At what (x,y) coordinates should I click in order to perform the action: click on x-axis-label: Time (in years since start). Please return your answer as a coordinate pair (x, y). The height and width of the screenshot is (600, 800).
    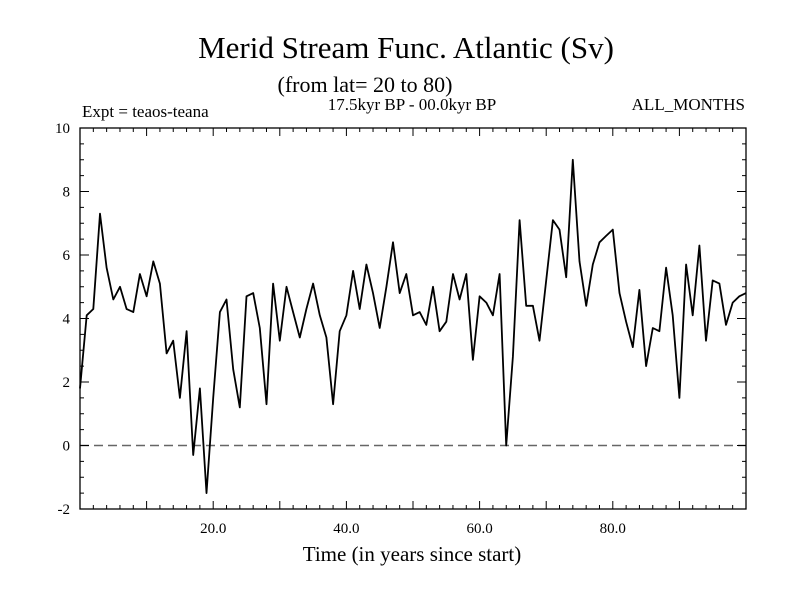
    Looking at the image, I should click on (412, 554).